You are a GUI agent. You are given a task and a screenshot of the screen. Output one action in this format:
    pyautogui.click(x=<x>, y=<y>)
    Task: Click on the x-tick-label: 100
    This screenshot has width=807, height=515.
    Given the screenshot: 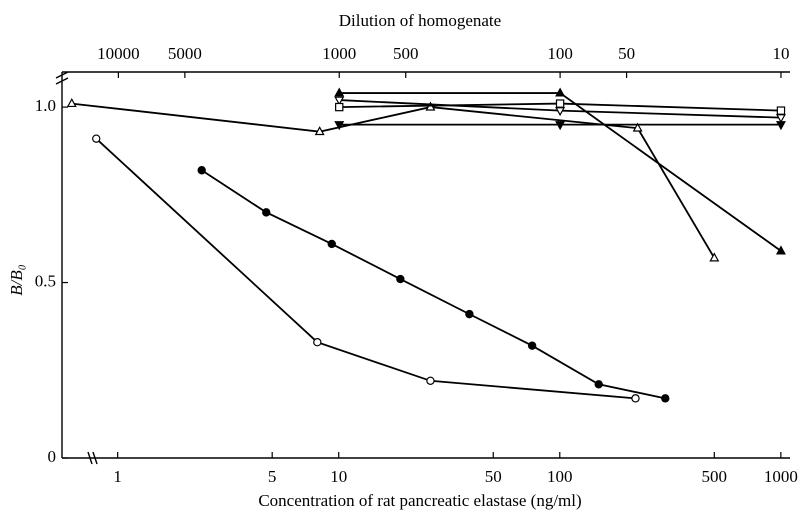 What is the action you would take?
    pyautogui.click(x=560, y=476)
    